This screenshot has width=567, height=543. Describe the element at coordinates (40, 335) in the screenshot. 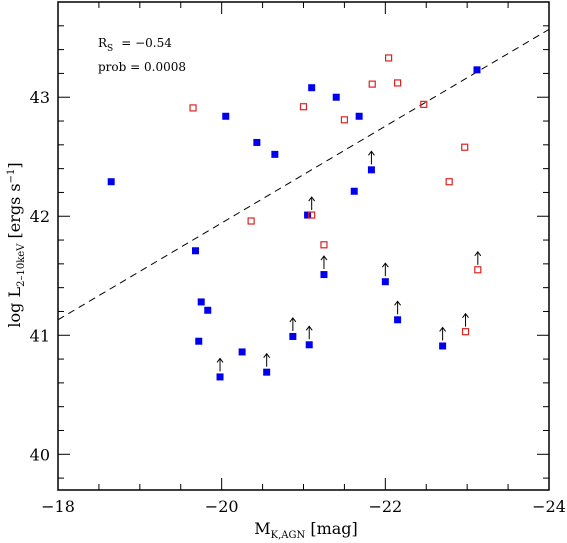

I see `y-tick-label: 41` at that location.